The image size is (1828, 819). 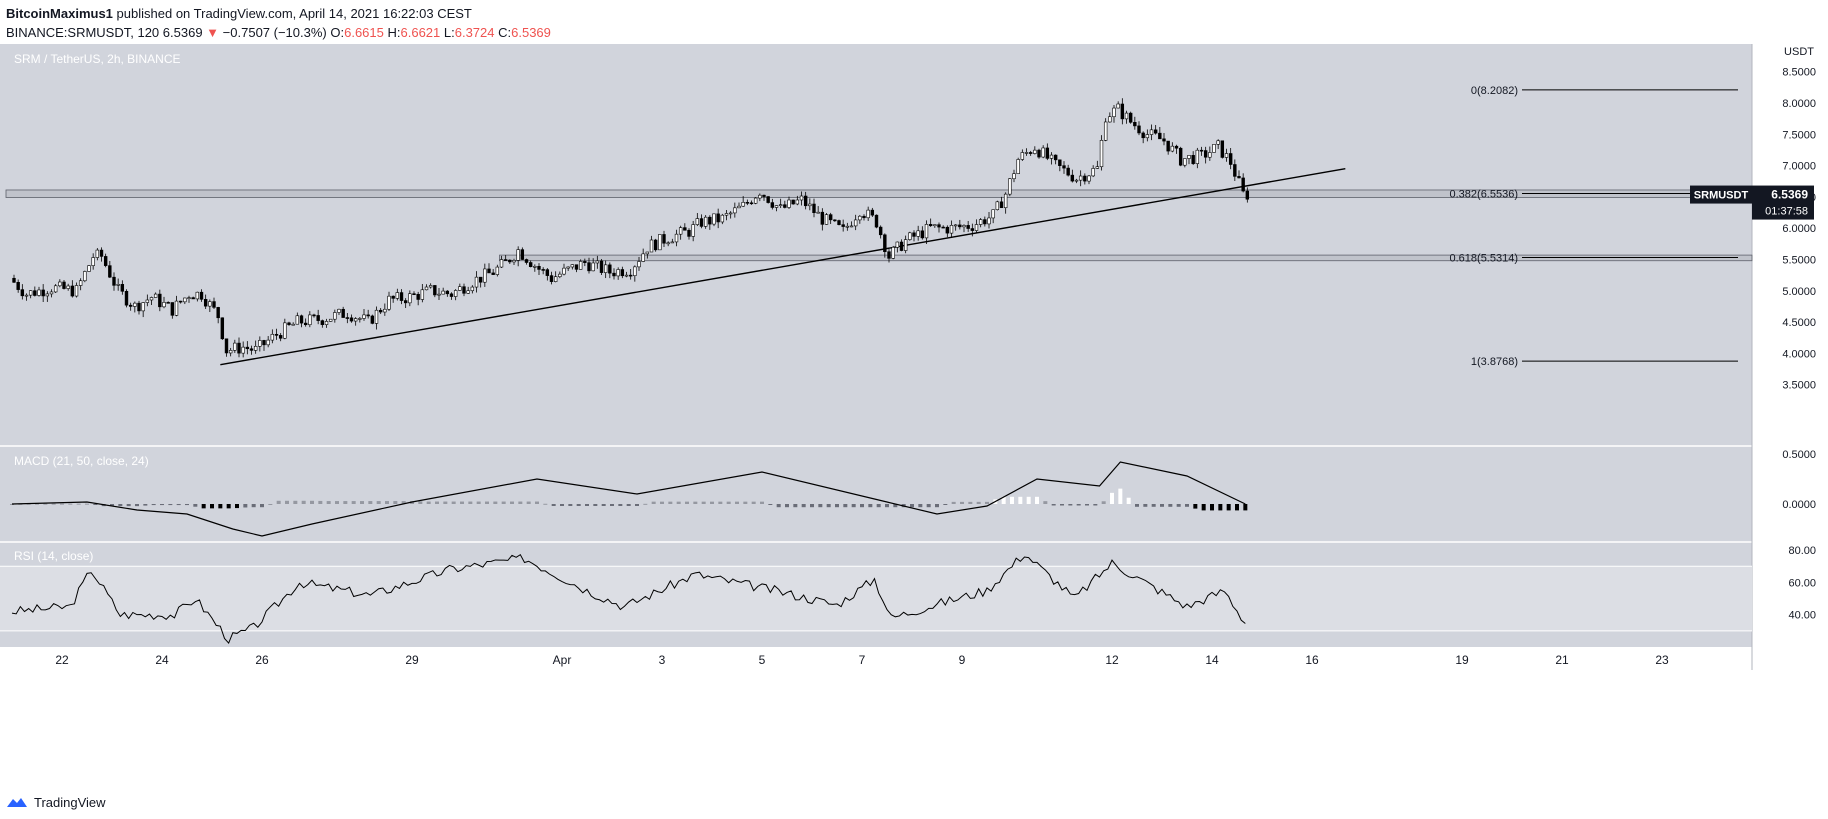 I want to click on footer-brand: TradingView, so click(x=70, y=802).